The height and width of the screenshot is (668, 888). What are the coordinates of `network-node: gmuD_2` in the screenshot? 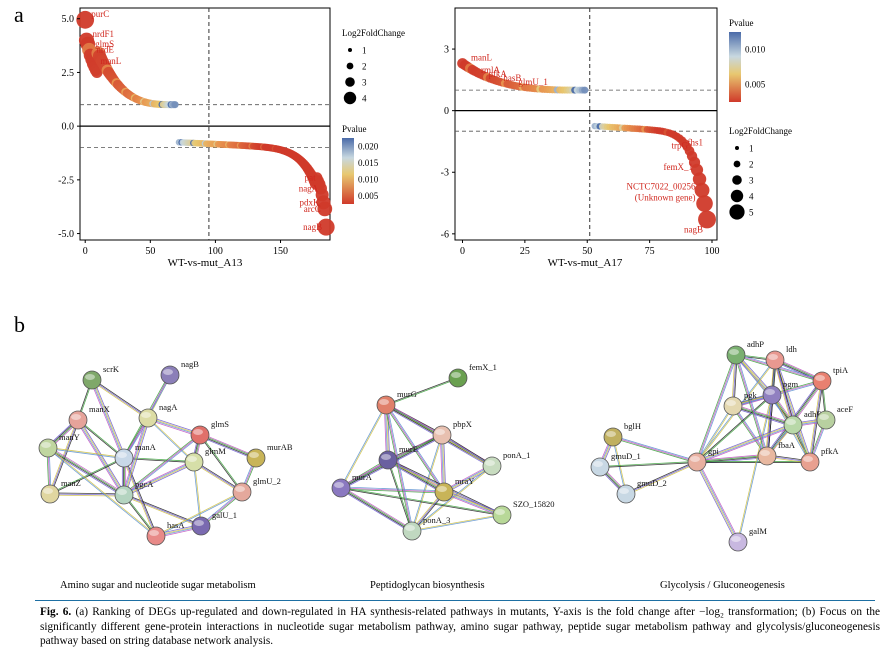 It's located at (641, 491).